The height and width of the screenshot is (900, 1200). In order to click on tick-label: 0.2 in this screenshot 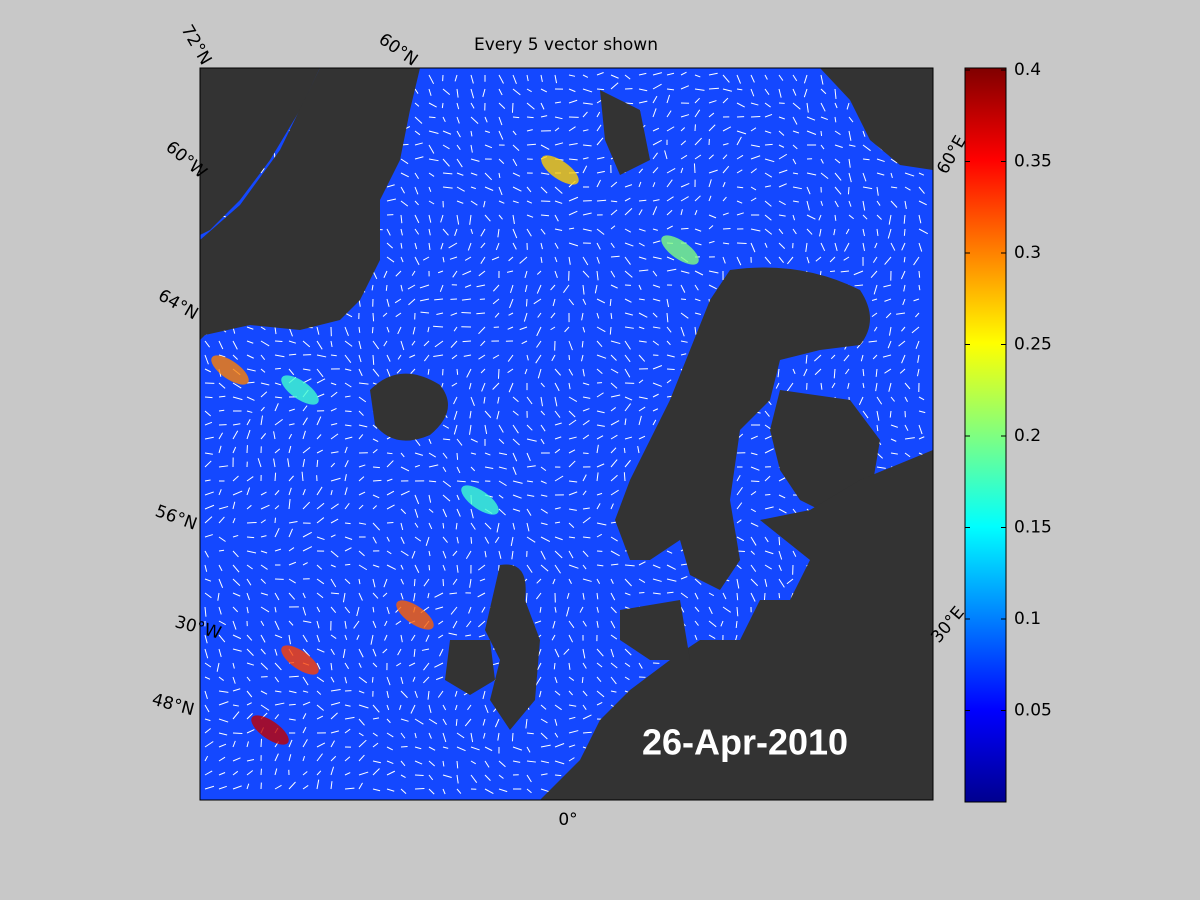, I will do `click(1027, 436)`.